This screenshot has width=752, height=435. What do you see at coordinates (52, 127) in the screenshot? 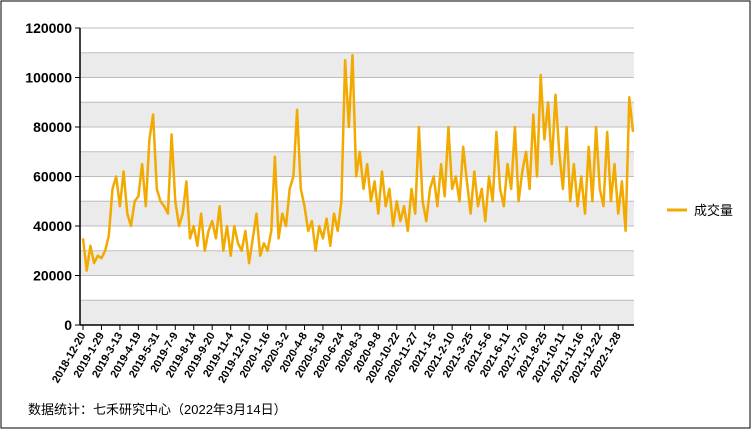
I see `y-tick-label: 80000` at bounding box center [52, 127].